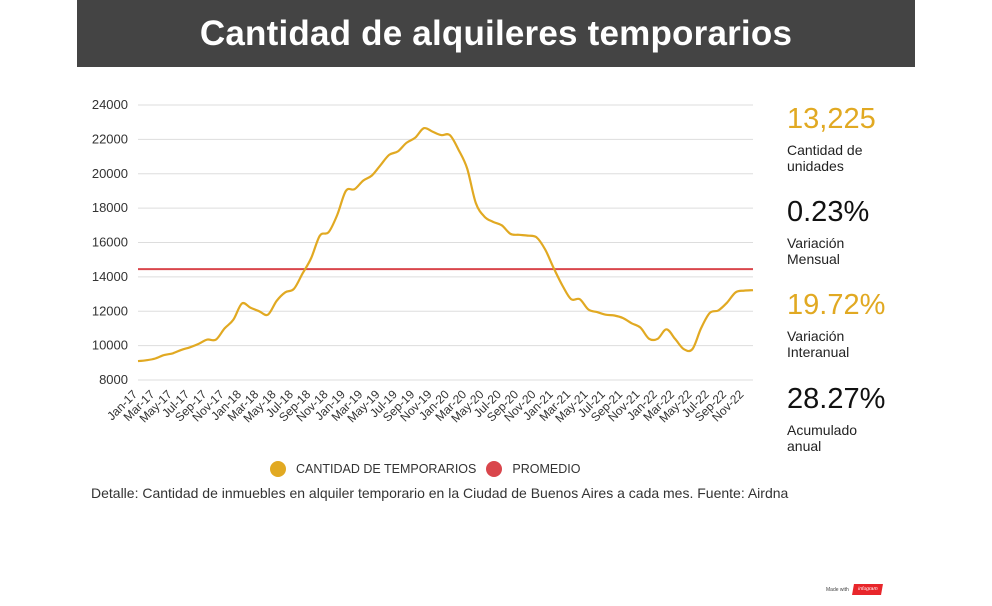  What do you see at coordinates (110, 173) in the screenshot?
I see `y-tick-label: 20000` at bounding box center [110, 173].